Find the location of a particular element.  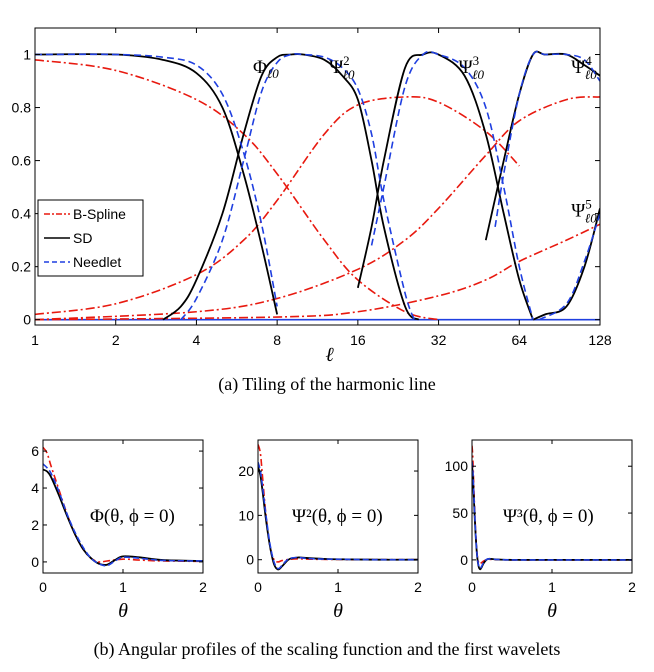

y-tick-label: 20 is located at coordinates (246, 471).